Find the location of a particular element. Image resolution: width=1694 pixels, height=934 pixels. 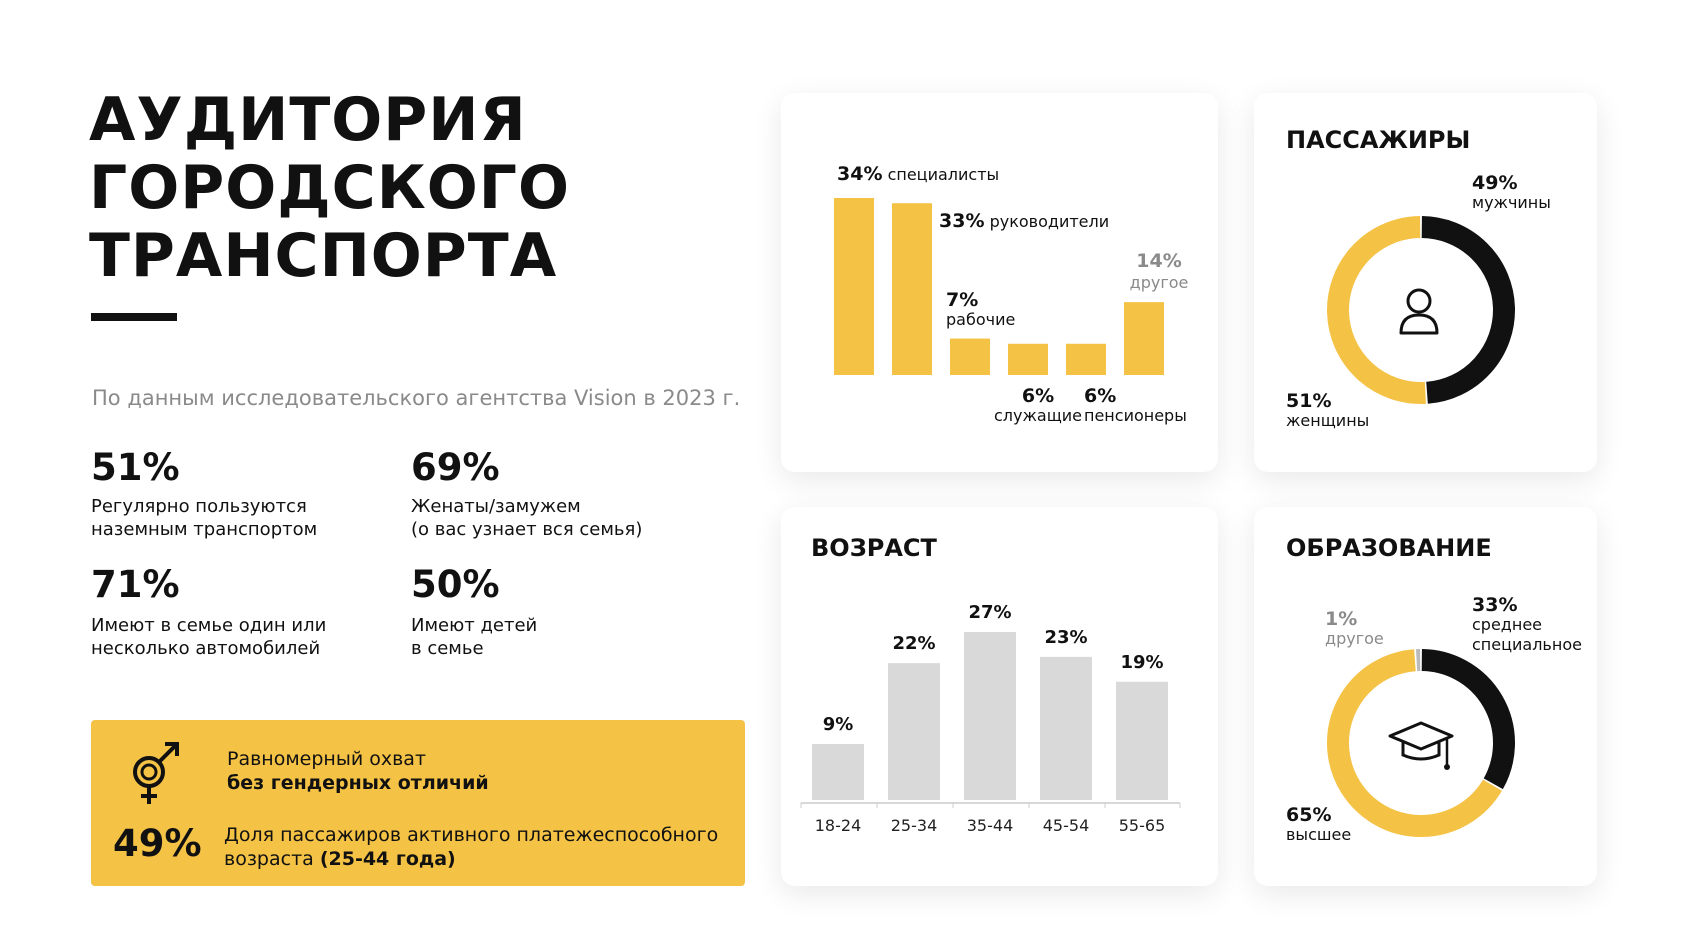

desc-line: (о вас узнает вся семья) is located at coordinates (527, 529).